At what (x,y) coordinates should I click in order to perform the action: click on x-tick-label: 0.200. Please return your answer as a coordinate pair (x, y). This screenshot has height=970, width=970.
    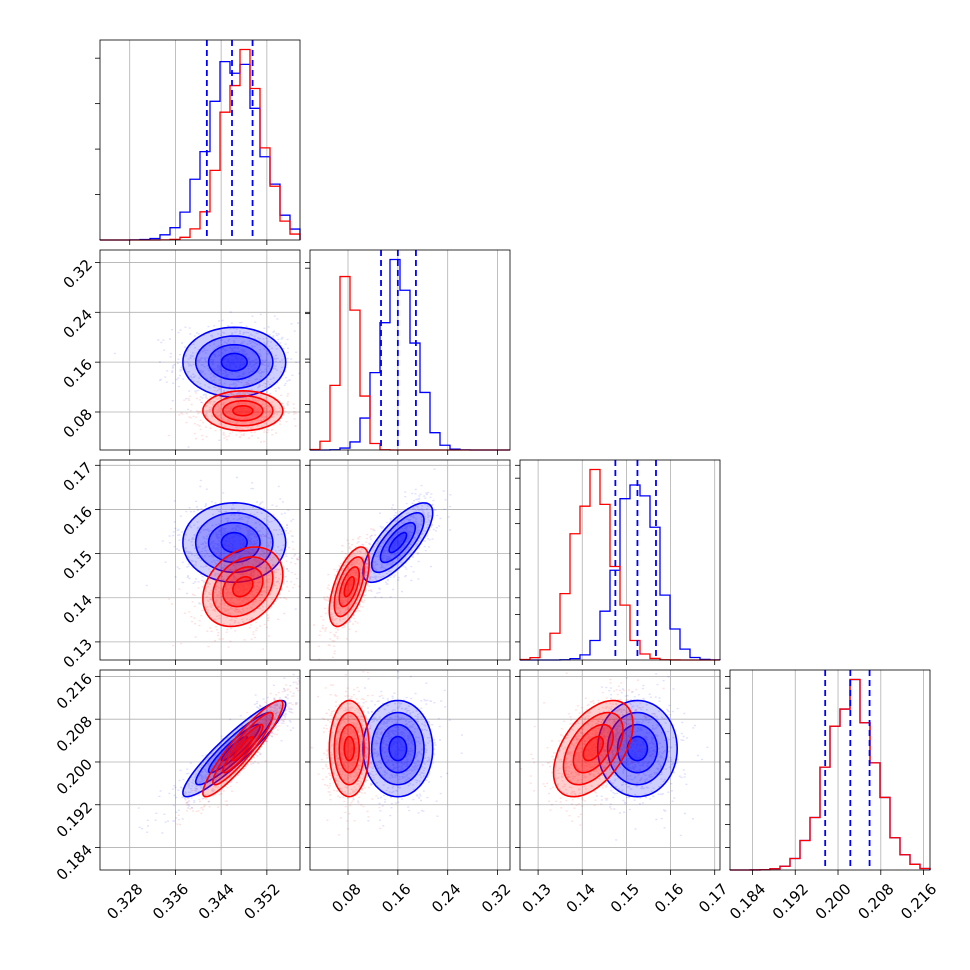
    Looking at the image, I should click on (833, 901).